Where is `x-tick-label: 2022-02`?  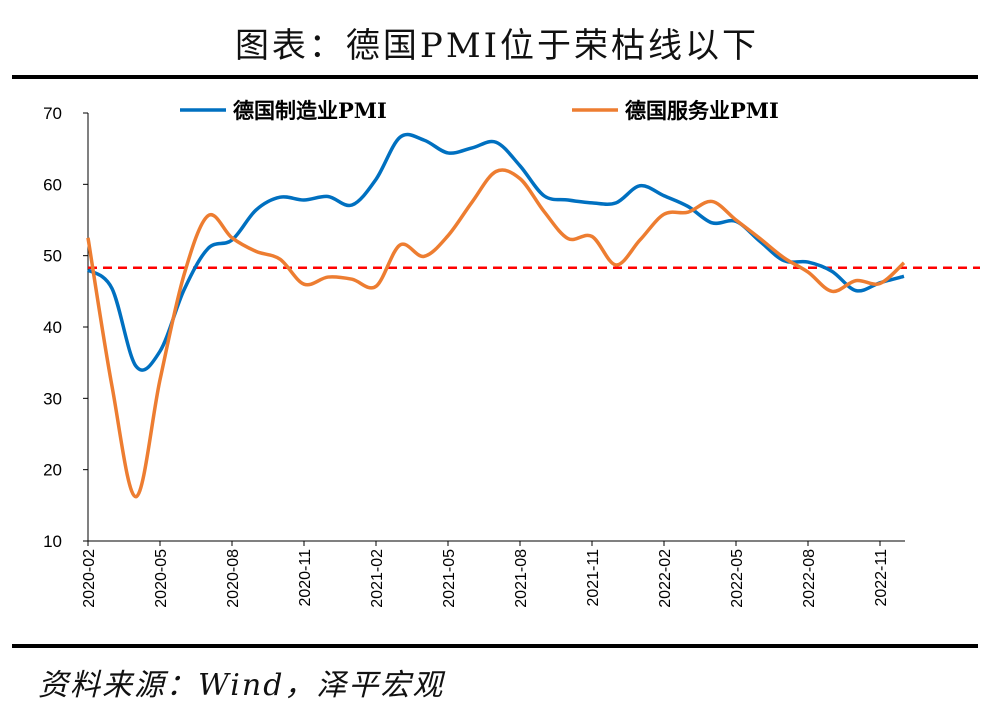
x-tick-label: 2022-02 is located at coordinates (665, 578).